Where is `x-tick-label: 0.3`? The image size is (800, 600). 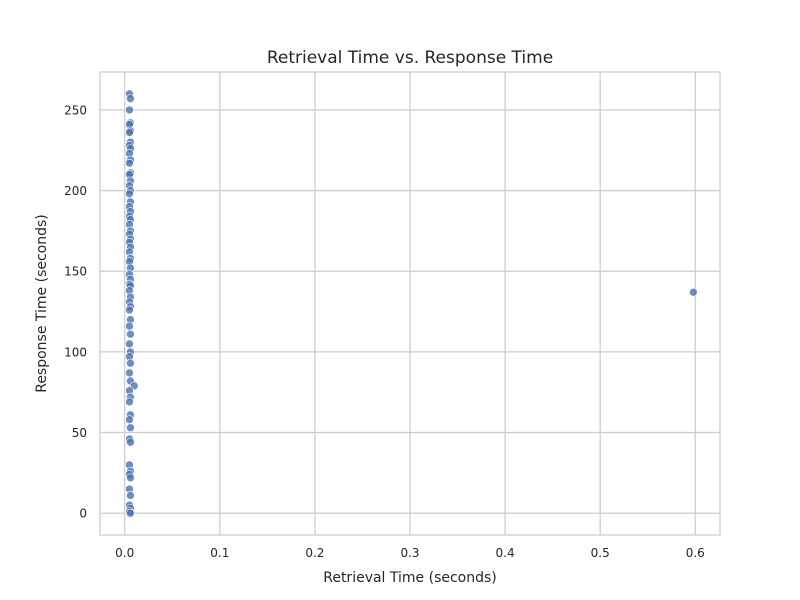
x-tick-label: 0.3 is located at coordinates (409, 553).